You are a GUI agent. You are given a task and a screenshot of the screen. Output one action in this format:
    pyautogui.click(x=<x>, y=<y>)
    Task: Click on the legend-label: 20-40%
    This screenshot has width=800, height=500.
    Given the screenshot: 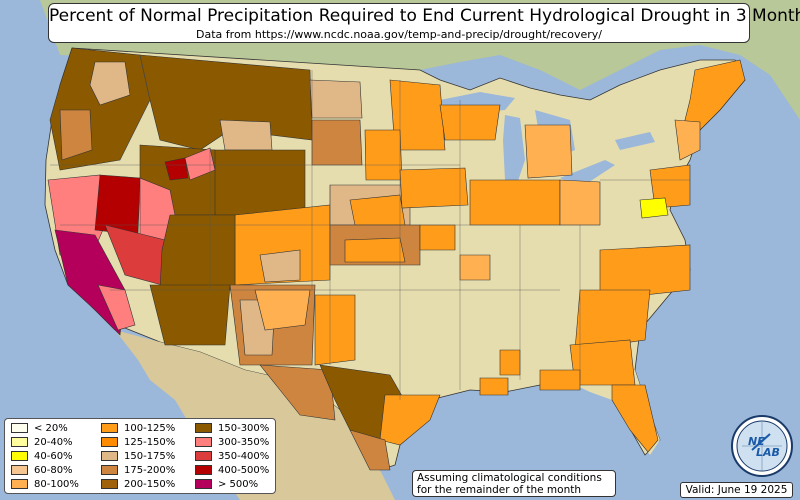 What is the action you would take?
    pyautogui.click(x=53, y=442)
    